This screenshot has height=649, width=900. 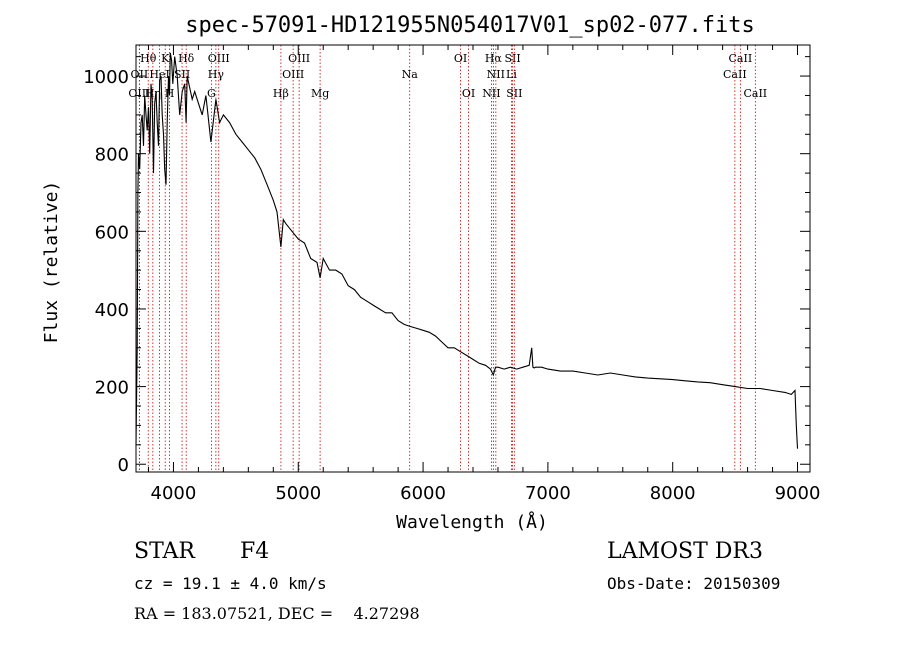 What do you see at coordinates (174, 493) in the screenshot?
I see `x-tick-label: 4000` at bounding box center [174, 493].